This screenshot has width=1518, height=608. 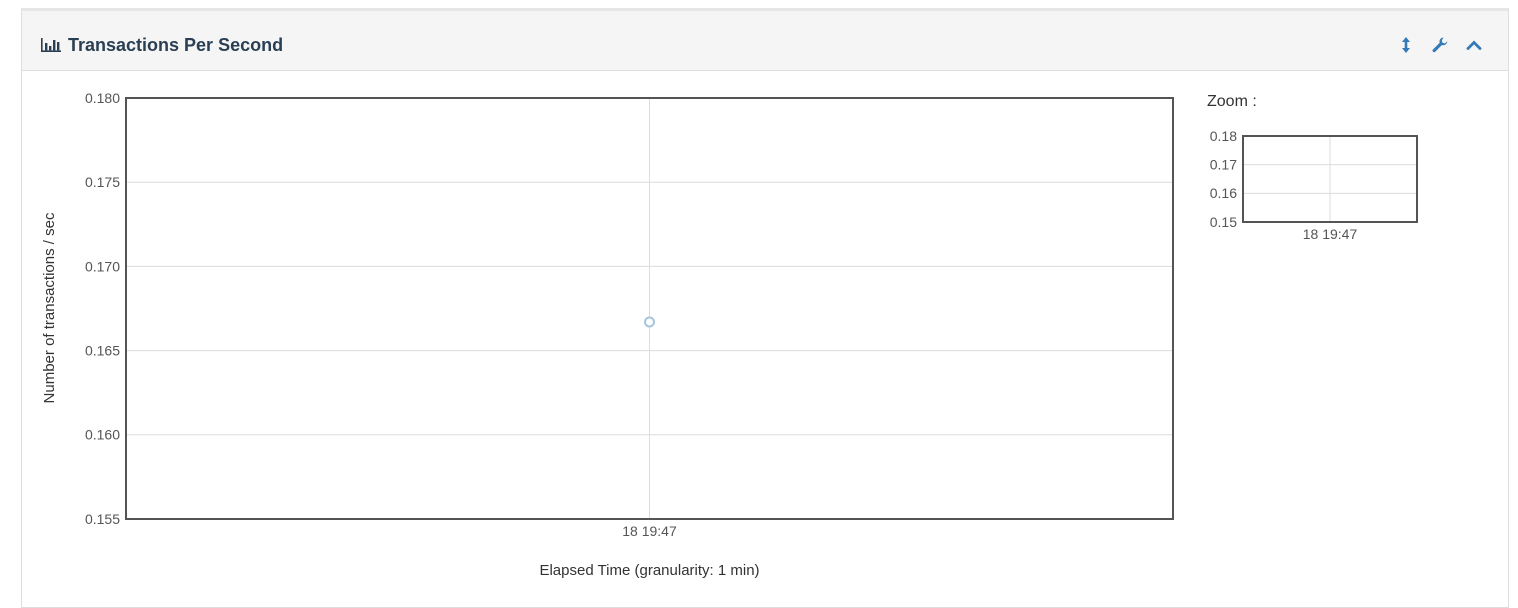 What do you see at coordinates (102, 182) in the screenshot?
I see `main-y-tick-label: 0.175` at bounding box center [102, 182].